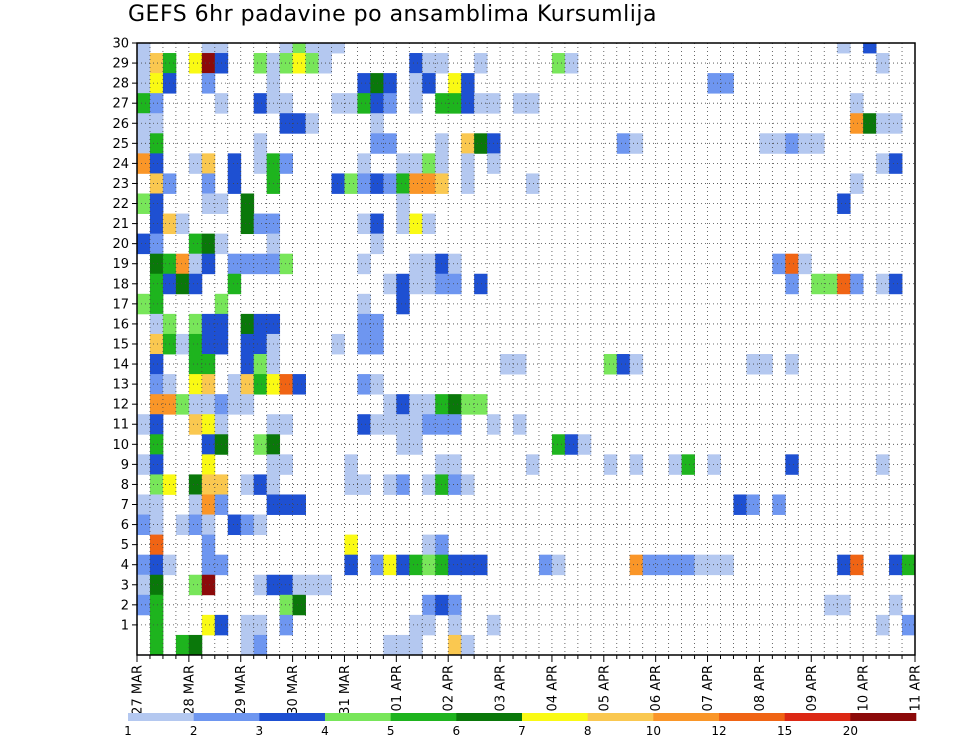 The width and height of the screenshot is (960, 742). What do you see at coordinates (120, 405) in the screenshot?
I see `y-tick-label: 12` at bounding box center [120, 405].